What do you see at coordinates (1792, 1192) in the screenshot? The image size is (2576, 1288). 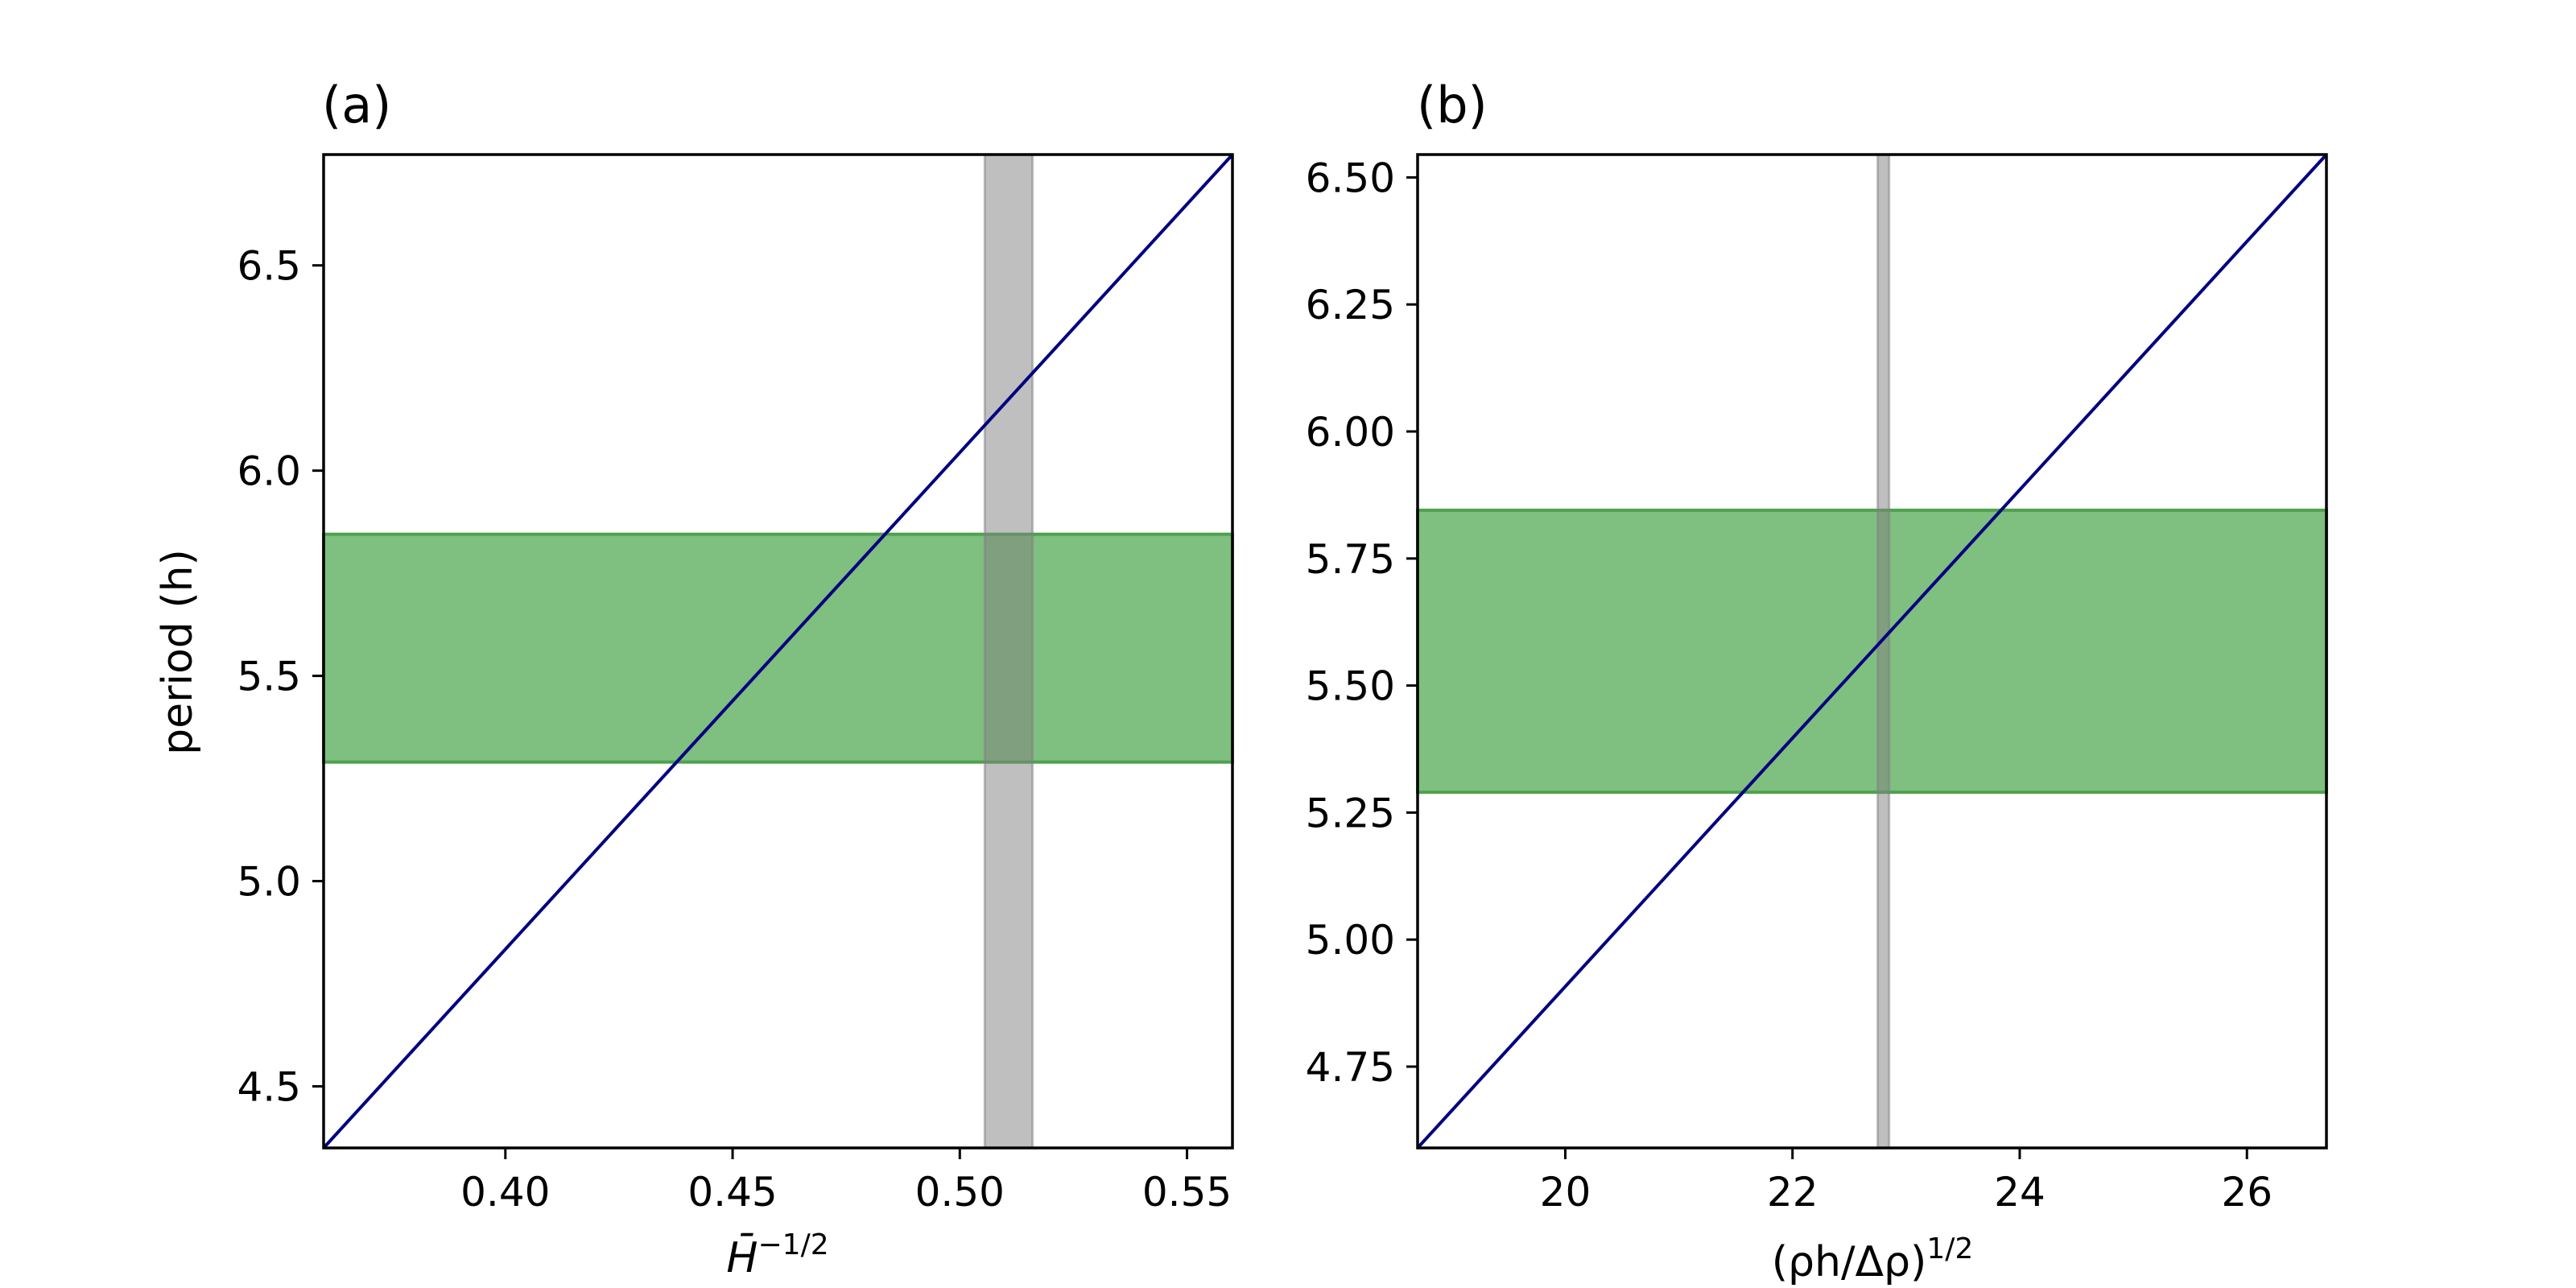 I see `panel-b-xtick-label: 22` at bounding box center [1792, 1192].